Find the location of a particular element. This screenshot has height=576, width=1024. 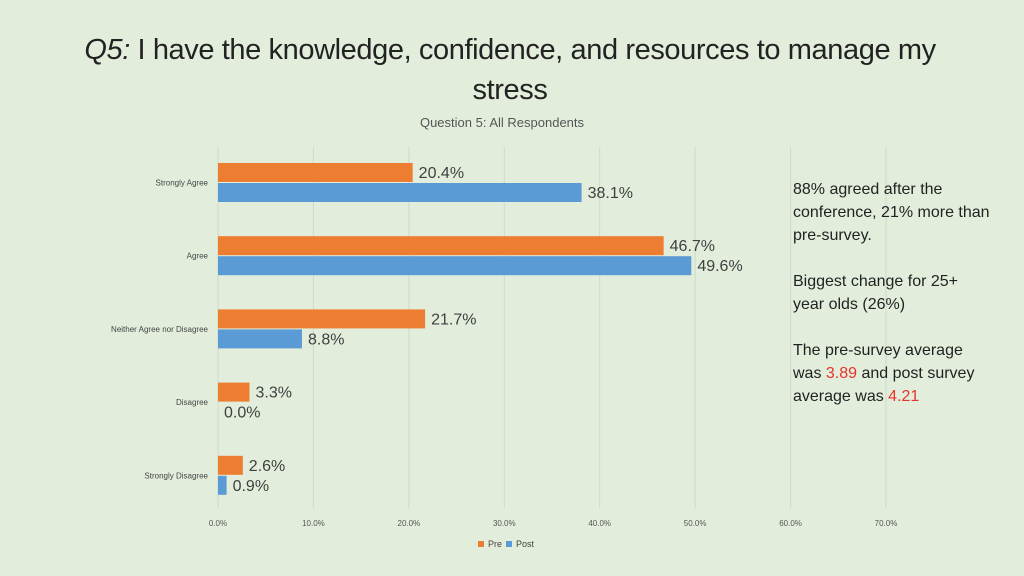

x-tick-label: 70.0% is located at coordinates (886, 523).